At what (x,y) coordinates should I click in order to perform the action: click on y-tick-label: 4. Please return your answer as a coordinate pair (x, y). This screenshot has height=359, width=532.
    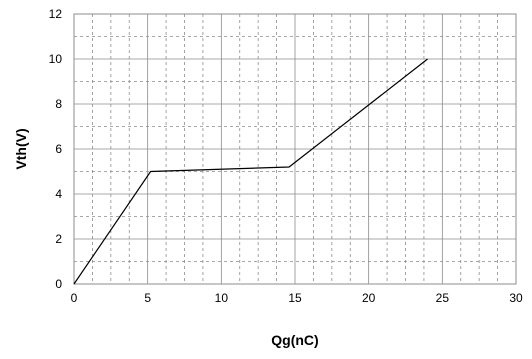
    Looking at the image, I should click on (58, 194).